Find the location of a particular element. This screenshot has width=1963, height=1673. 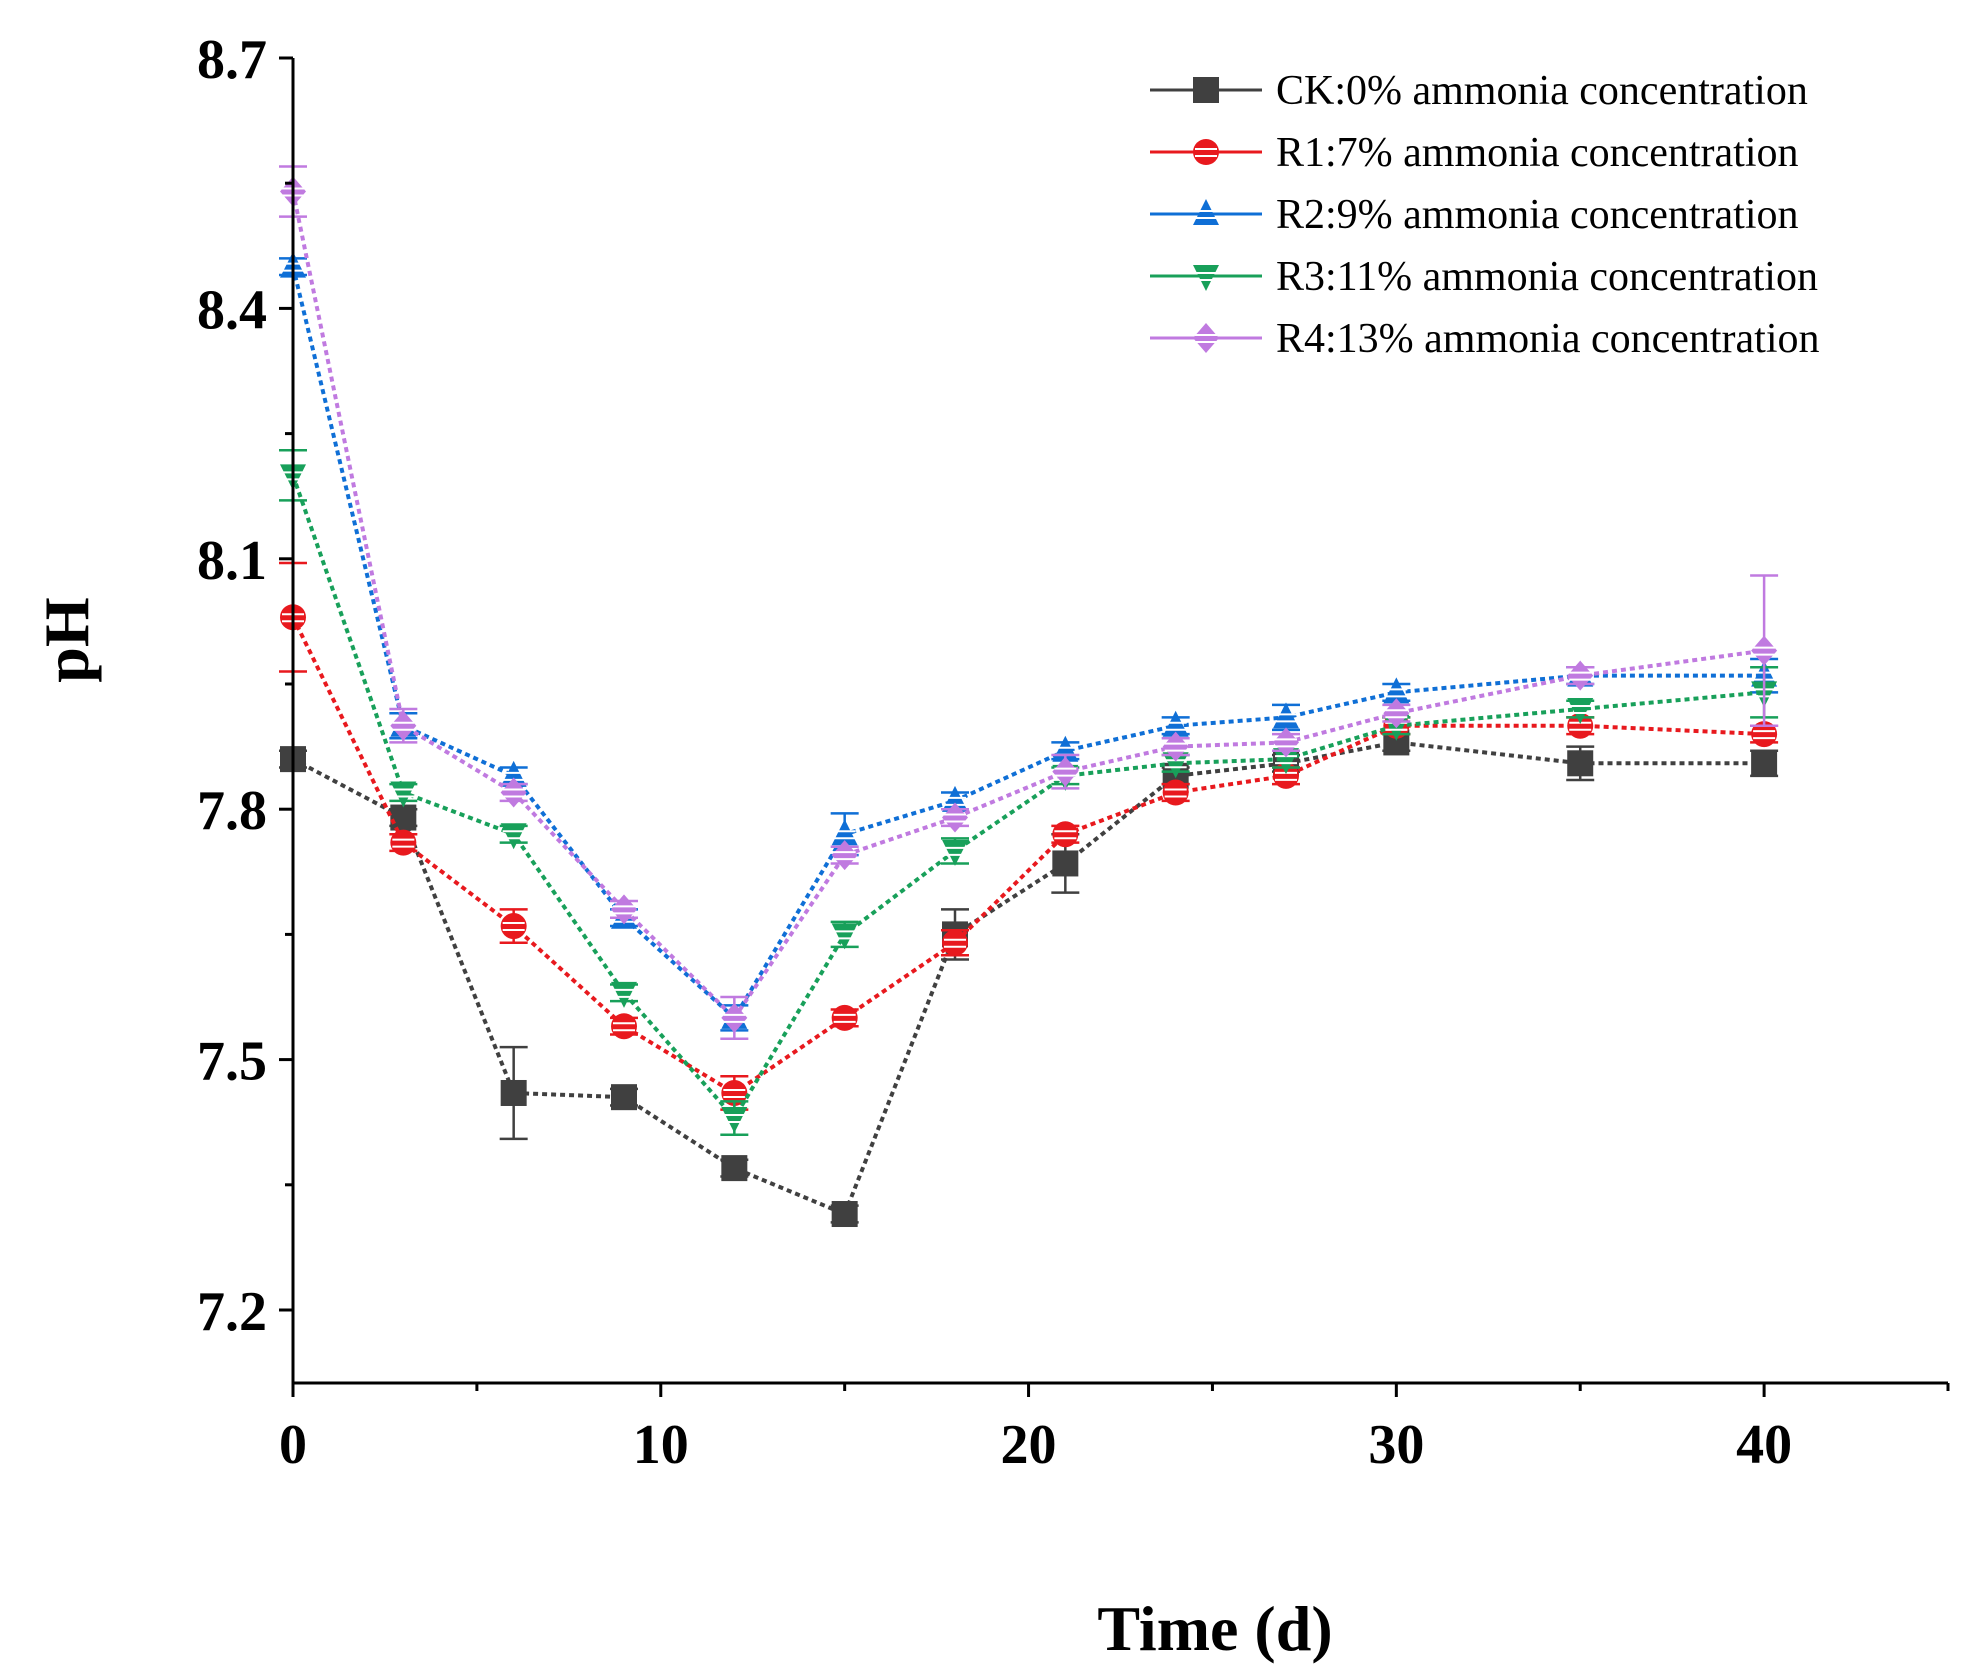

legend-label: R3:11% ammonia concentration is located at coordinates (1547, 277).